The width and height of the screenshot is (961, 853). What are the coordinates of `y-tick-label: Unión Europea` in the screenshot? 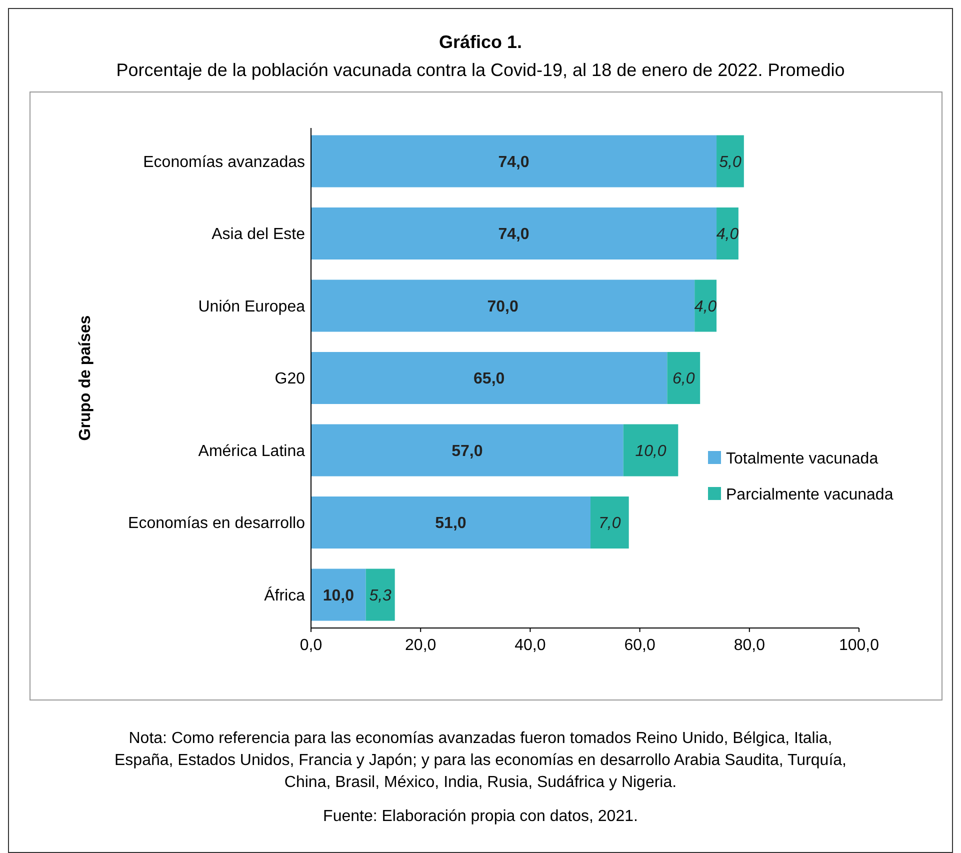 It's located at (252, 307).